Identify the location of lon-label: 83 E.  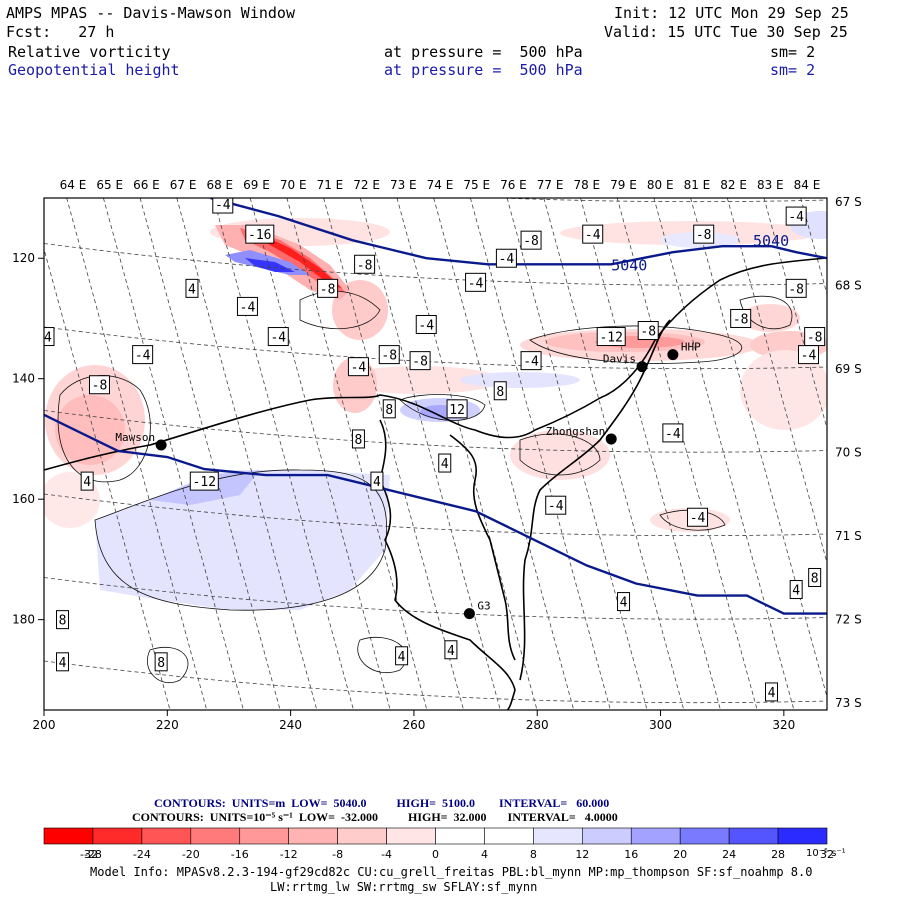
(770, 185).